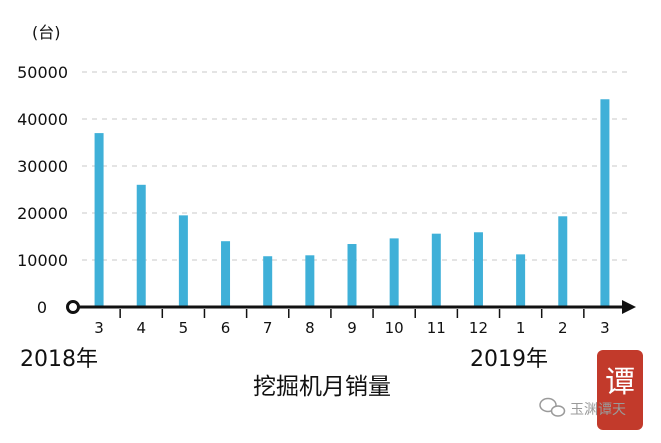 The height and width of the screenshot is (443, 661). I want to click on x-axis-ticks: 3 4 5 6 7 8 9 10 11 12 1 2 3, so click(352, 323).